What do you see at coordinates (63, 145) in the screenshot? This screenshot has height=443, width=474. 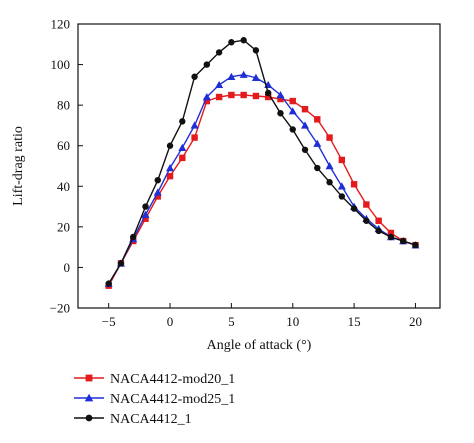 I see `y-tick-label: 60` at bounding box center [63, 145].